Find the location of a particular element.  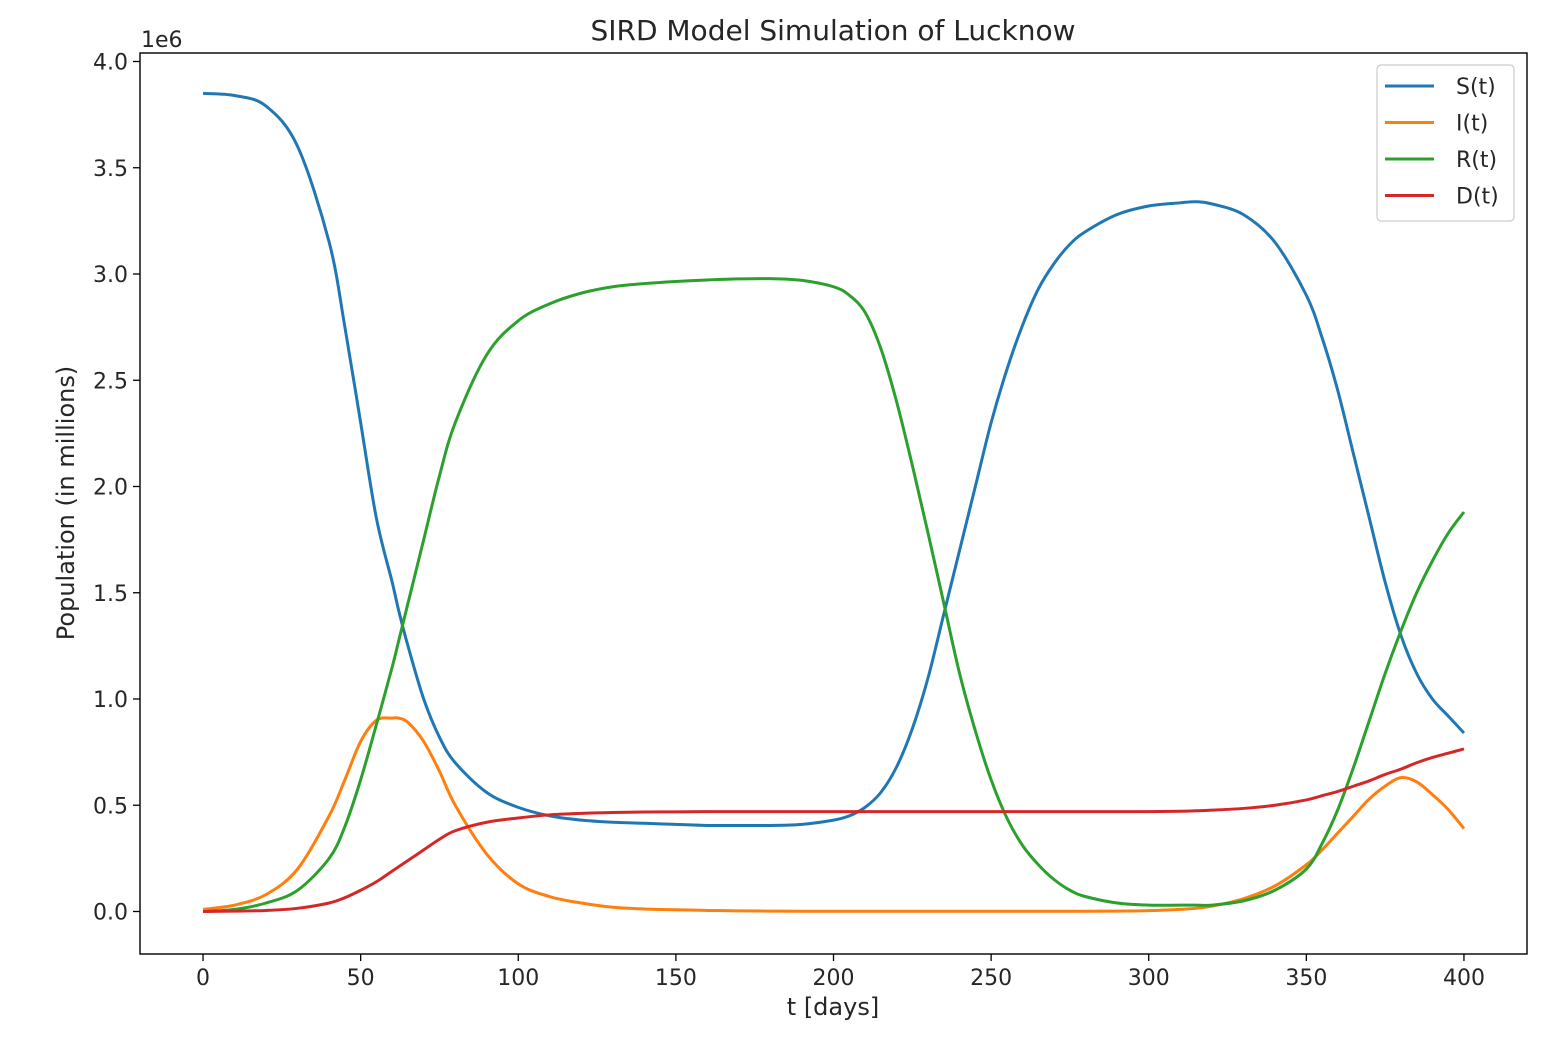

x-tick-label: 50 is located at coordinates (361, 978).